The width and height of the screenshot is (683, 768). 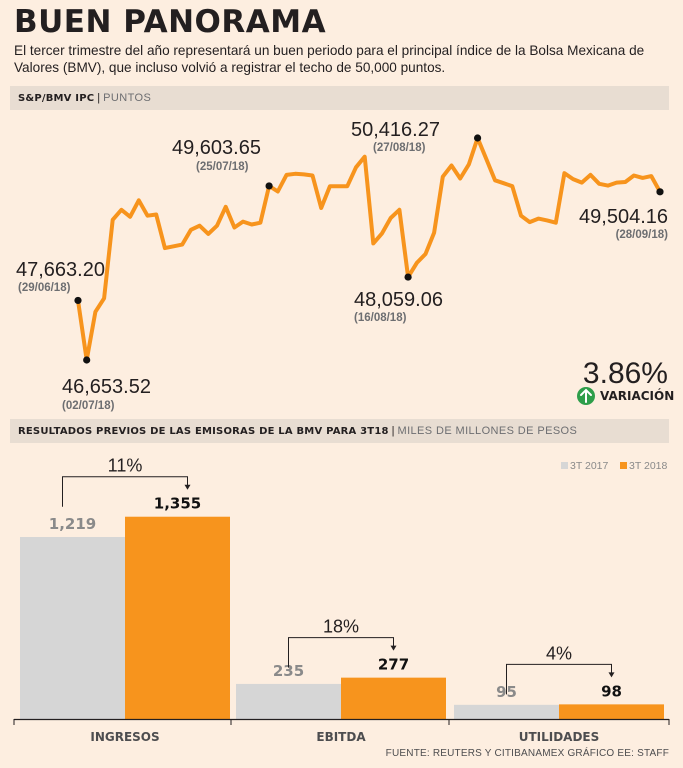 What do you see at coordinates (44, 288) in the screenshot?
I see `ipc-point-date: (29/06/18)` at bounding box center [44, 288].